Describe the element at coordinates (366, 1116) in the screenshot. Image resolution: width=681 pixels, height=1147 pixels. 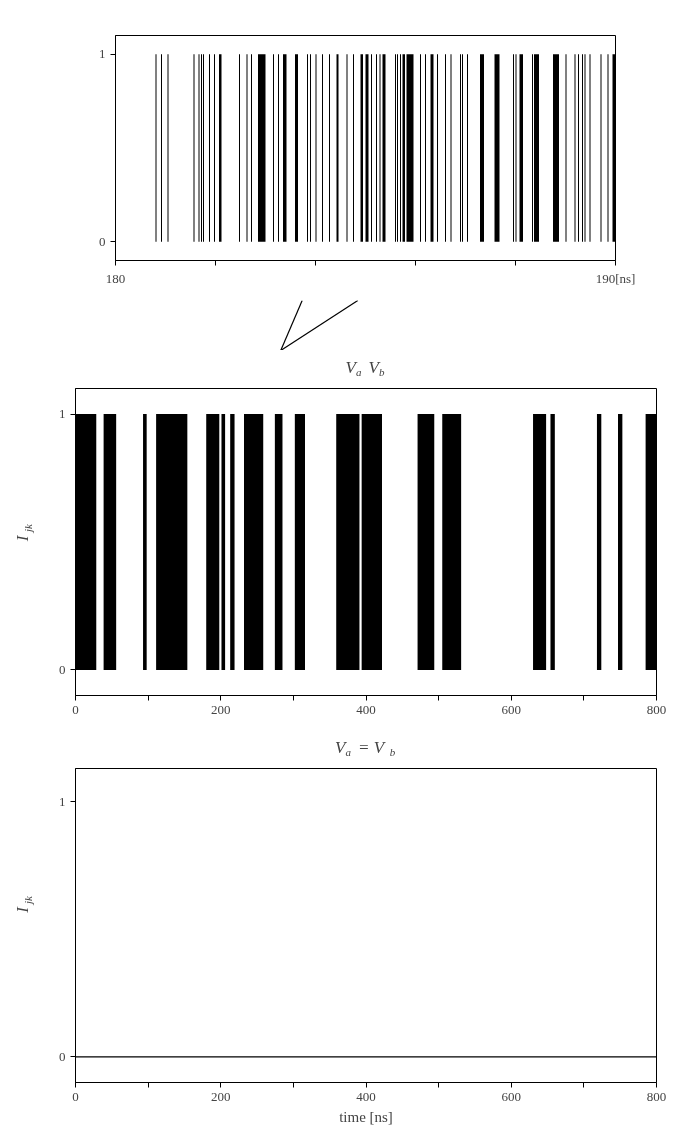
I see `x-axis-title: time [ns]` at that location.